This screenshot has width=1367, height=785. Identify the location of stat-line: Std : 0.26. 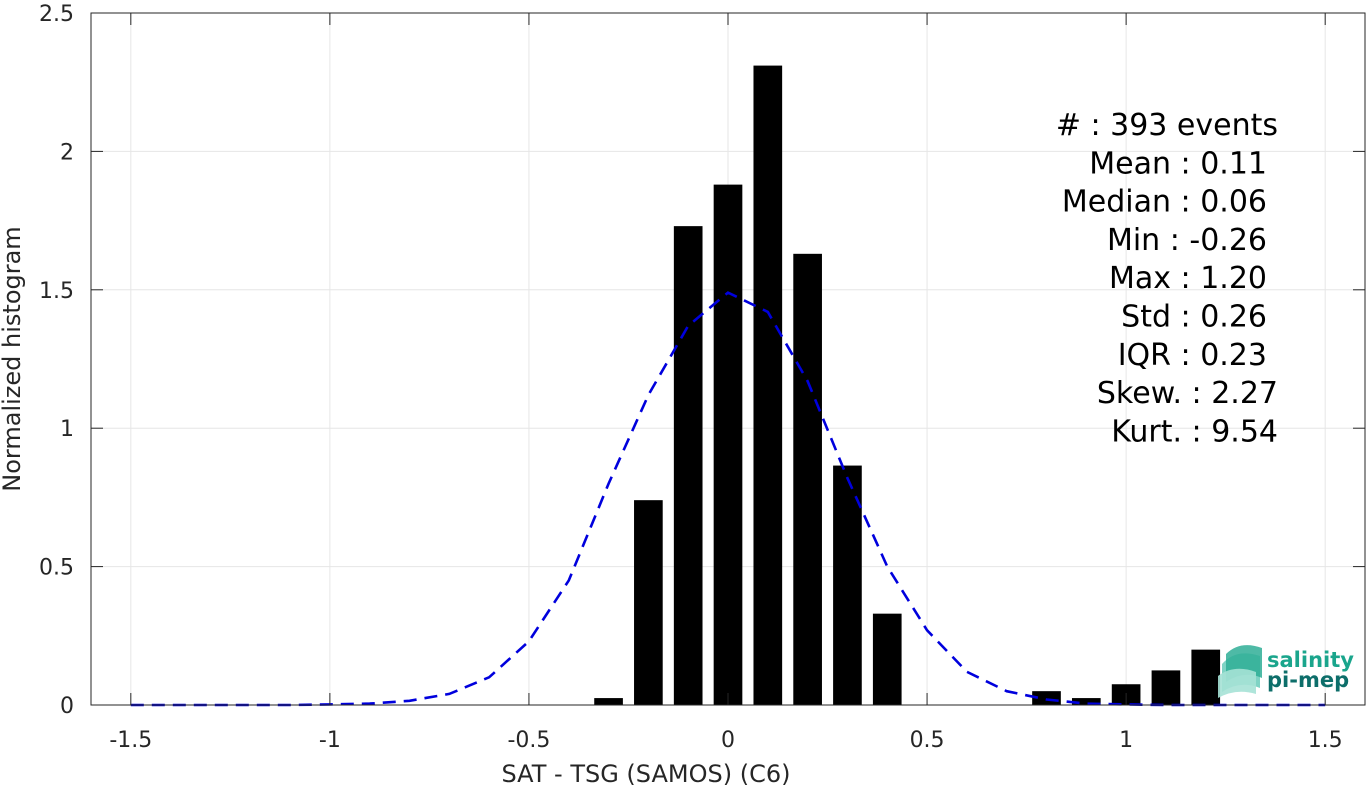
(1194, 317).